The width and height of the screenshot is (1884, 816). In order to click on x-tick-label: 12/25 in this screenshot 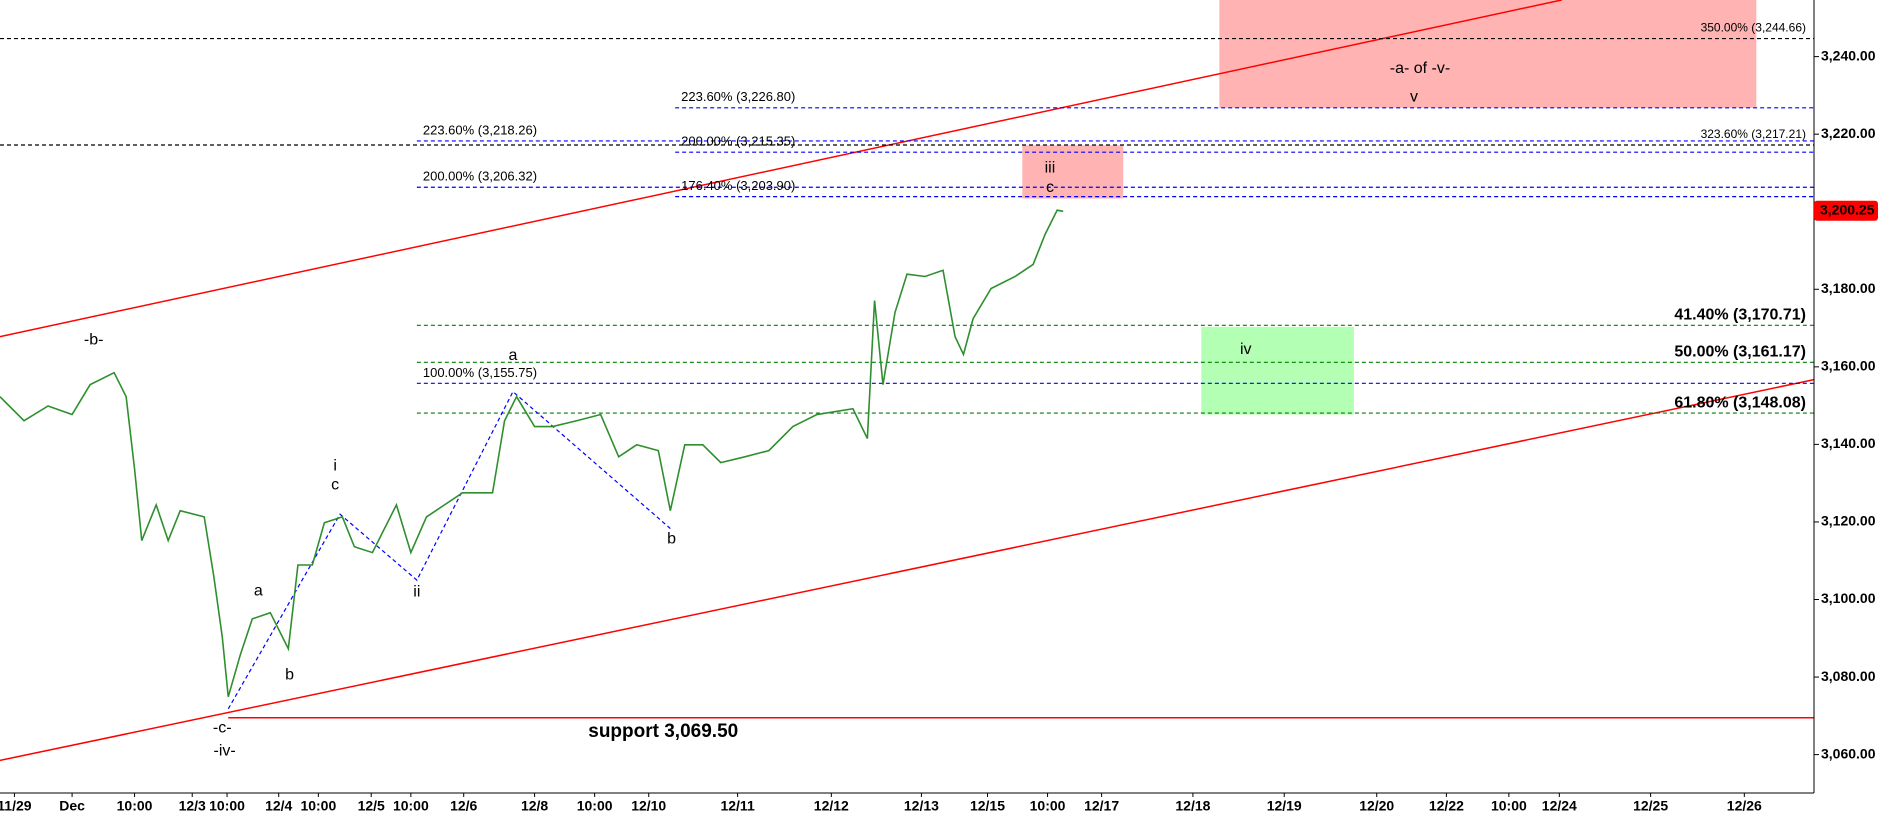, I will do `click(1650, 806)`.